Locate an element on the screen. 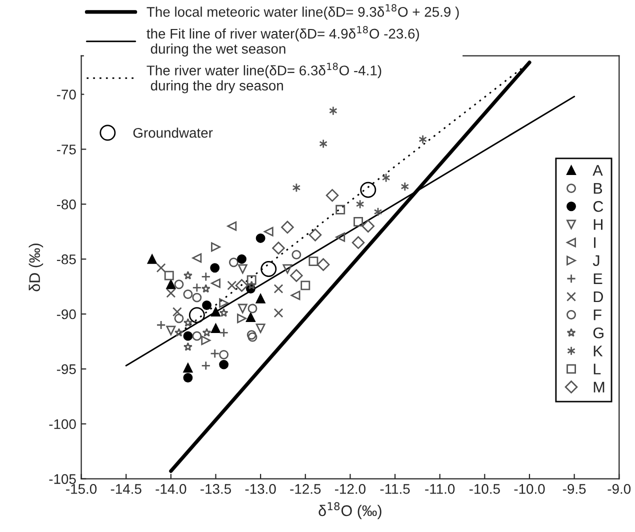  legend-label: A is located at coordinates (597, 170).